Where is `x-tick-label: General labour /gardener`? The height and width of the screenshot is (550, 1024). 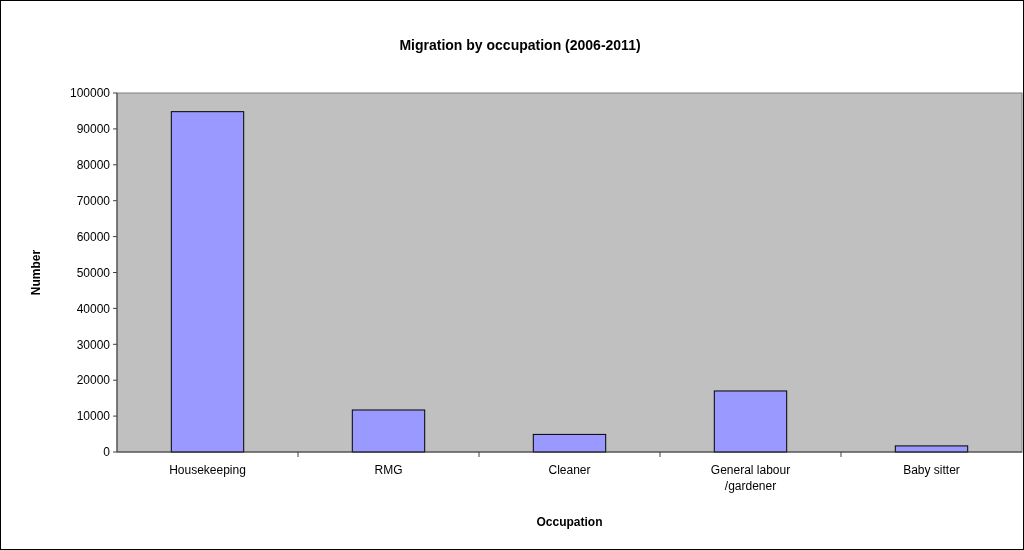 x-tick-label: General labour /gardener is located at coordinates (750, 478).